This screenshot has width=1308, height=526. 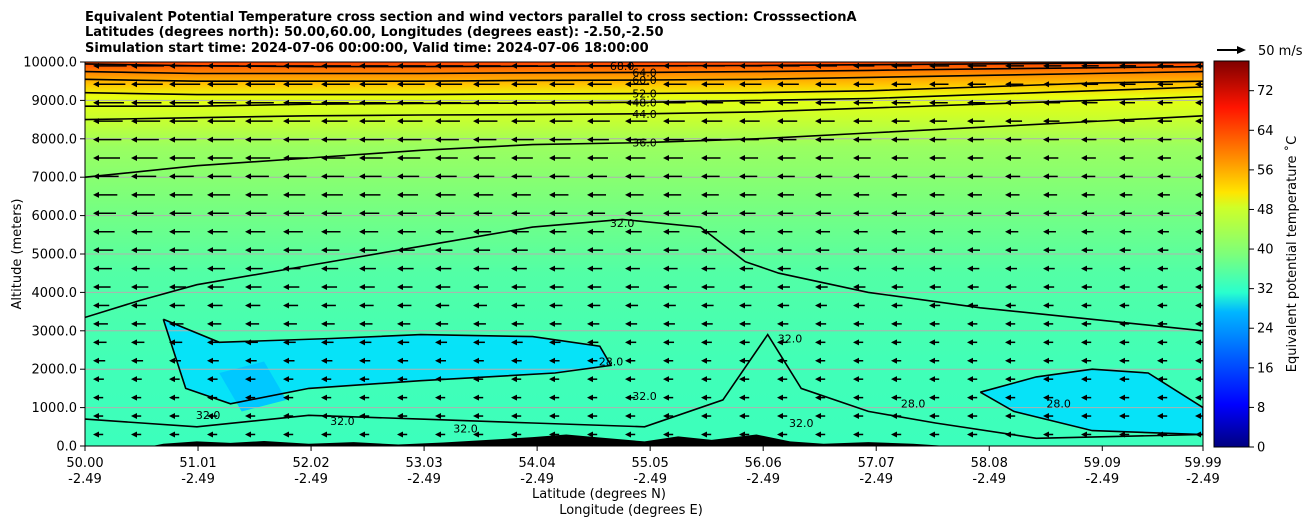 I want to click on y-tick-label: 4000.0, so click(x=55, y=293).